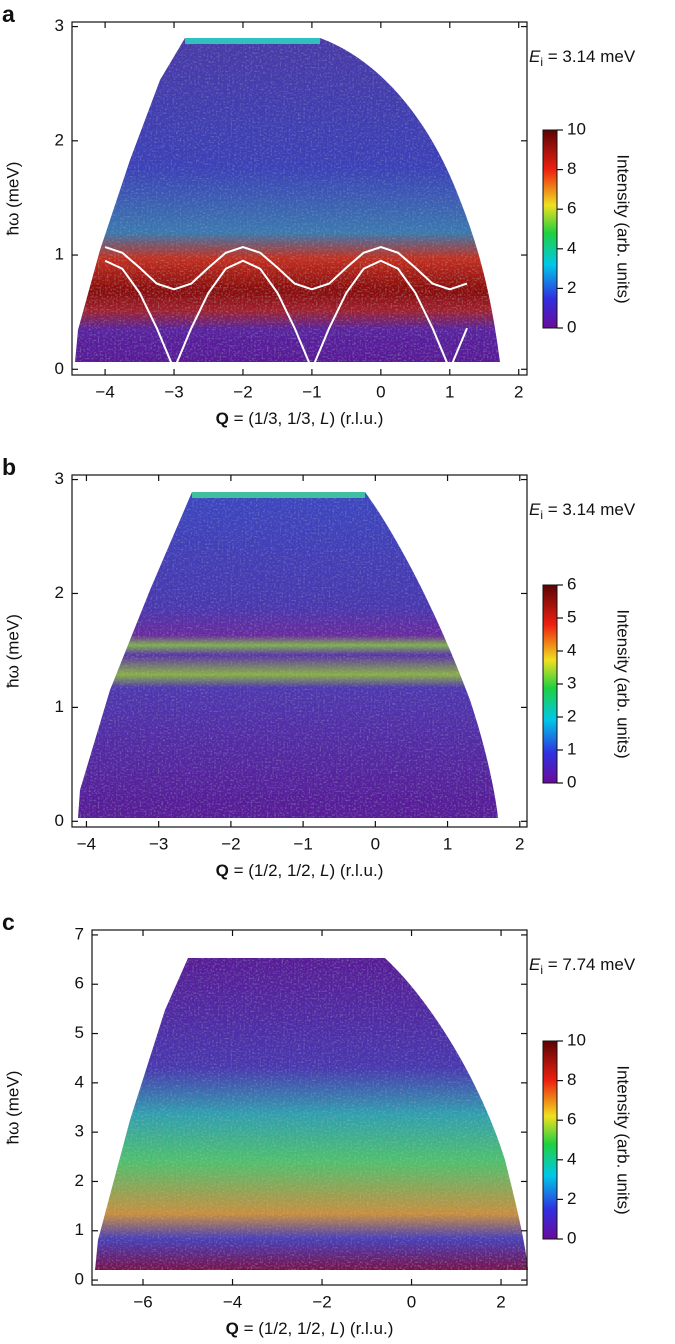 This screenshot has width=675, height=1344. Describe the element at coordinates (9, 467) in the screenshot. I see `panel-label: b` at that location.